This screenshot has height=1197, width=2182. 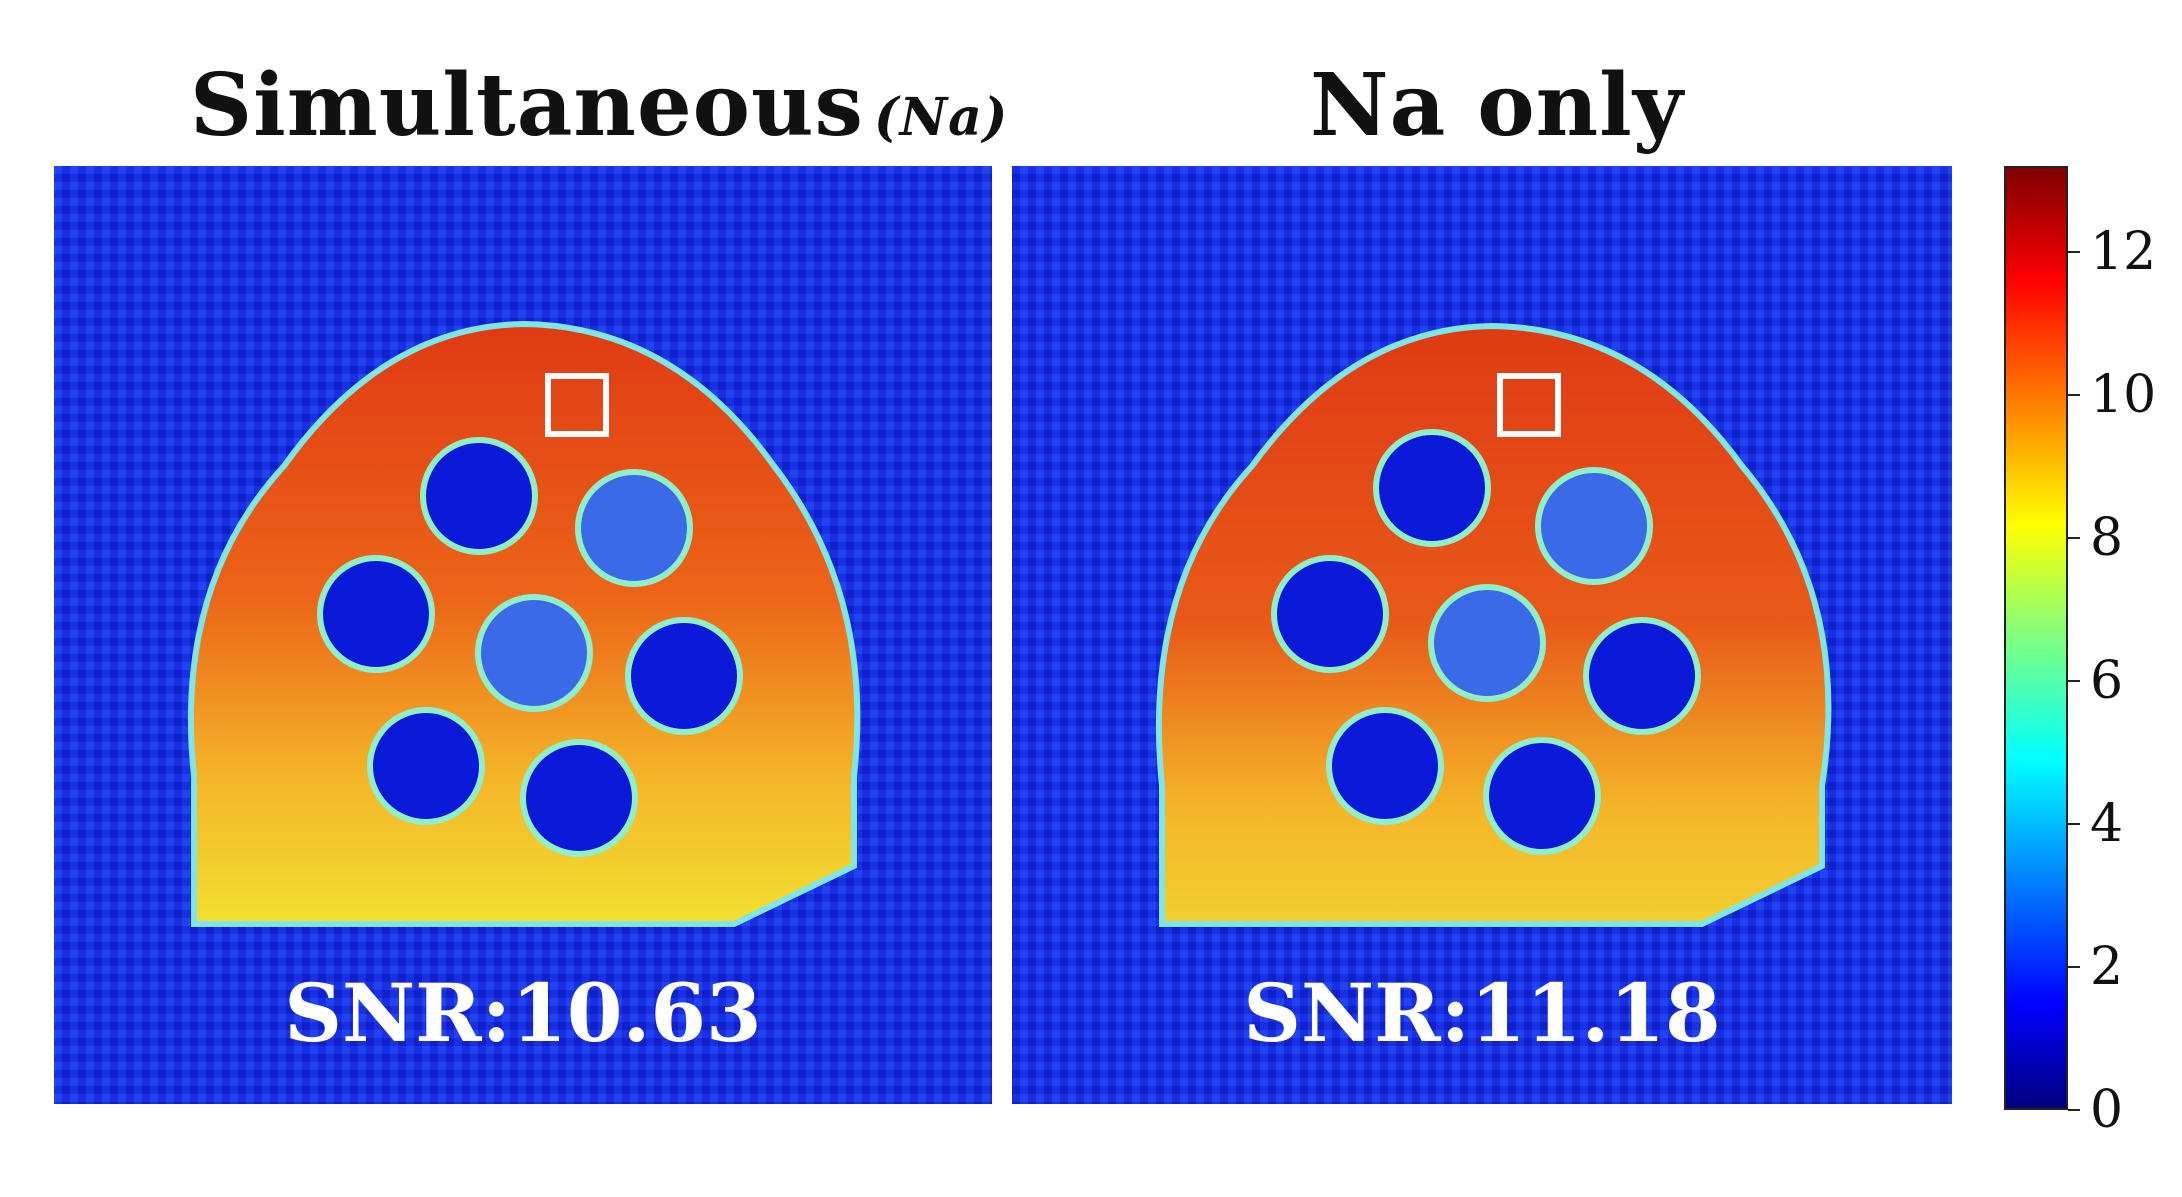 I want to click on colorbar-tick-label: 12, so click(x=2123, y=251).